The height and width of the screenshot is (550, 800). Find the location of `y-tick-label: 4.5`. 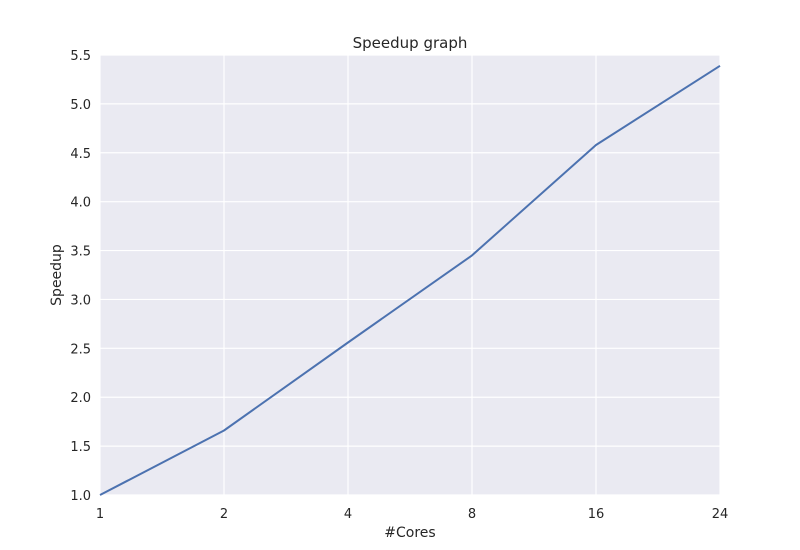

y-tick-label: 4.5 is located at coordinates (80, 154).